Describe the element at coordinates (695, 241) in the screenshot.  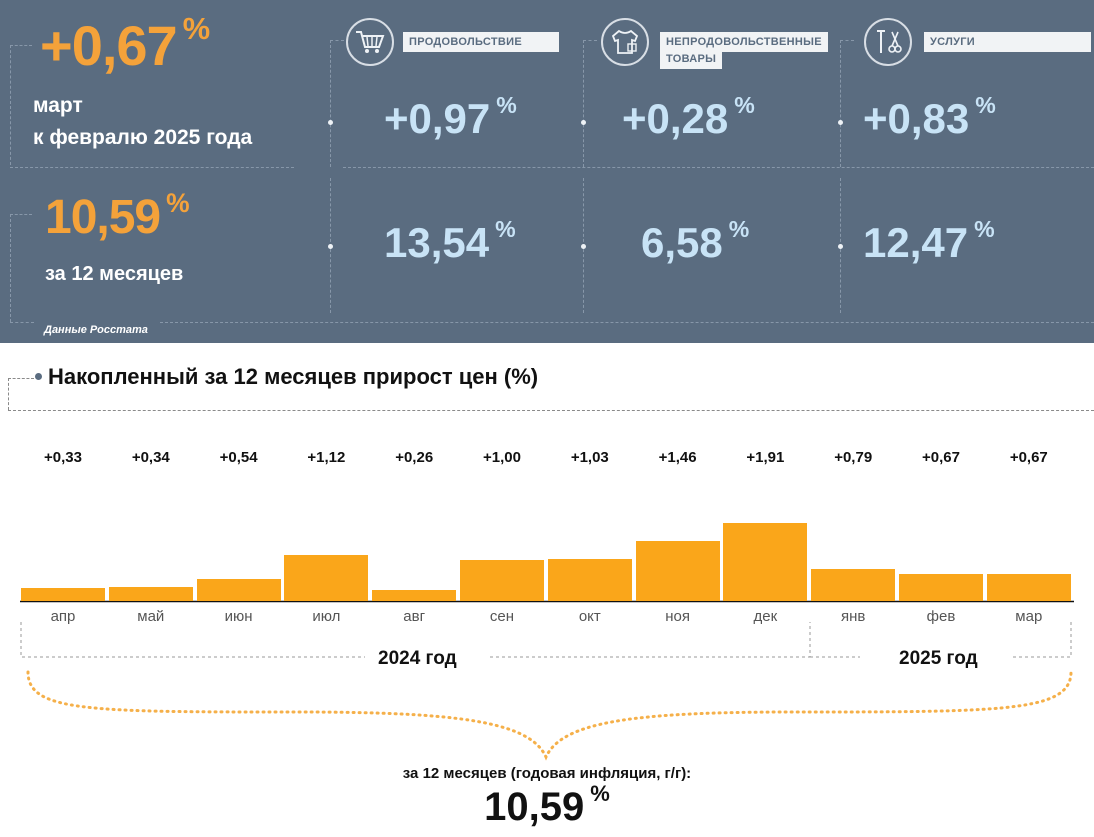
I see `nonfood-annual-value: 6,58%` at that location.